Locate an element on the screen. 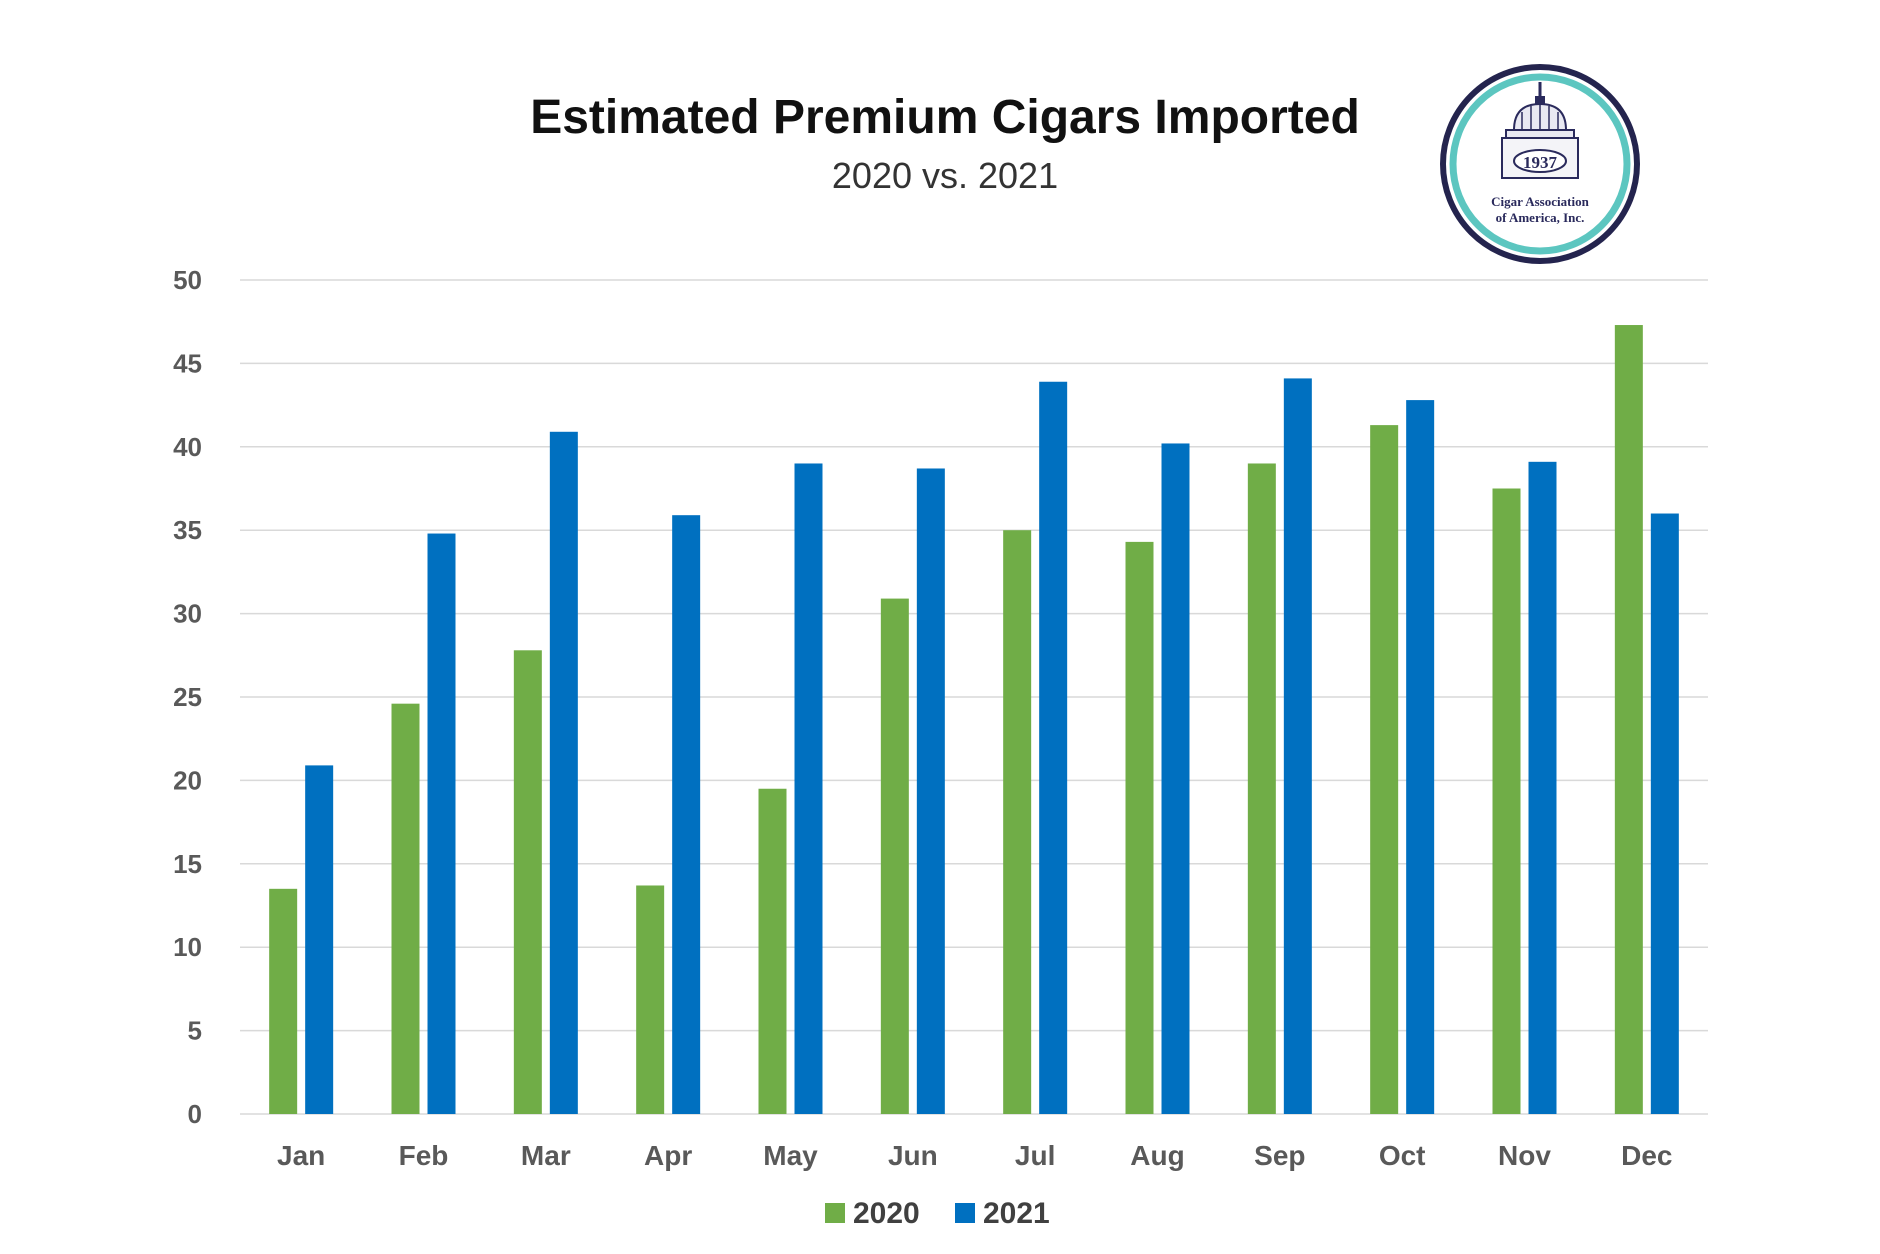 This screenshot has height=1254, width=1880. bar-2020-jan is located at coordinates (283, 1001).